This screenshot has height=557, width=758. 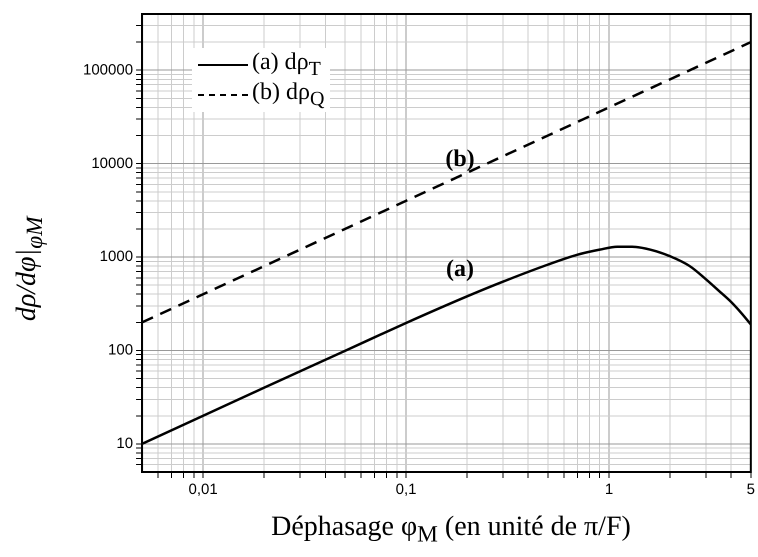 What do you see at coordinates (750, 489) in the screenshot?
I see `x-tick-label: 5` at bounding box center [750, 489].